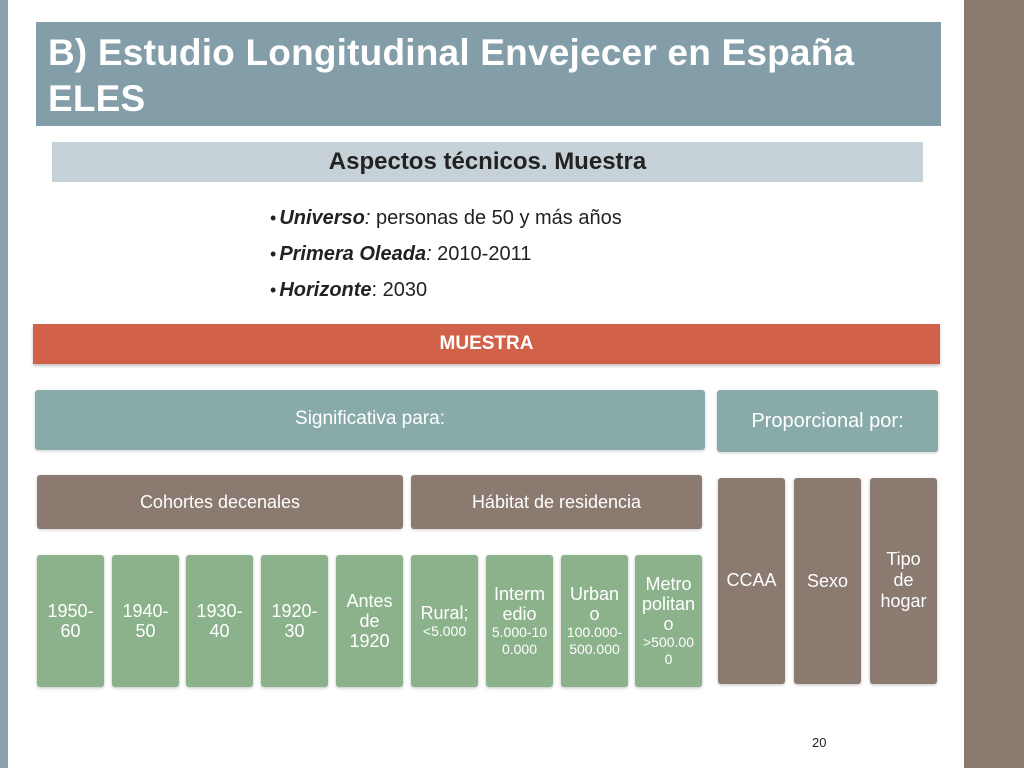  I want to click on bullet-key: Universo, so click(322, 218).